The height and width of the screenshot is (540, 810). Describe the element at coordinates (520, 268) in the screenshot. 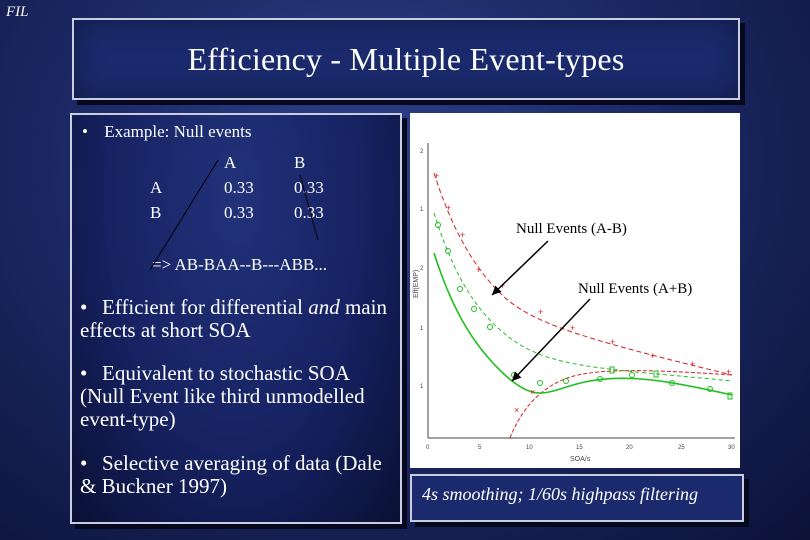

I see `arrow-null-diff` at that location.